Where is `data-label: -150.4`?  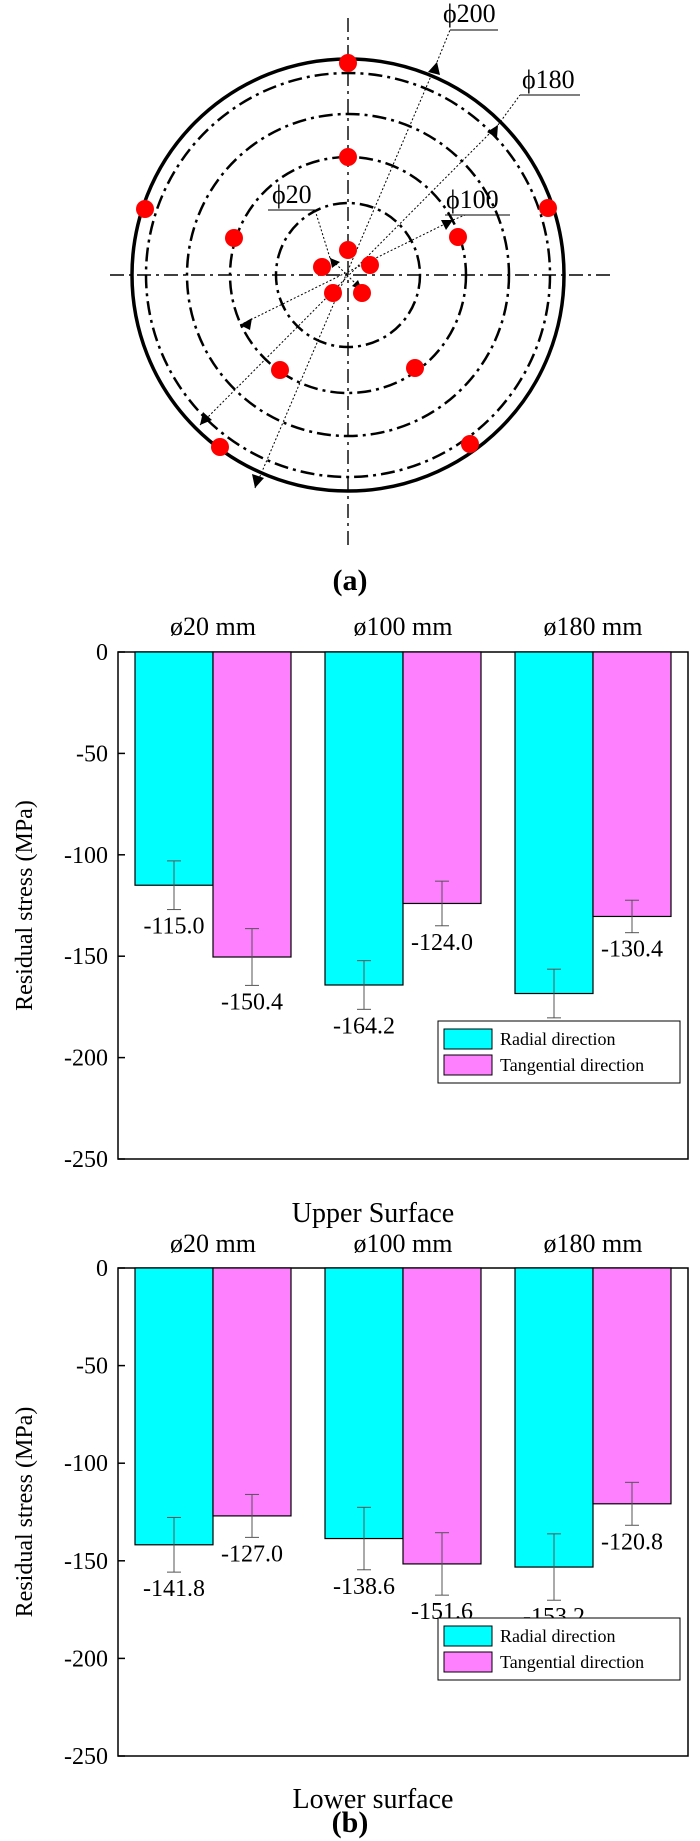
data-label: -150.4 is located at coordinates (252, 1002).